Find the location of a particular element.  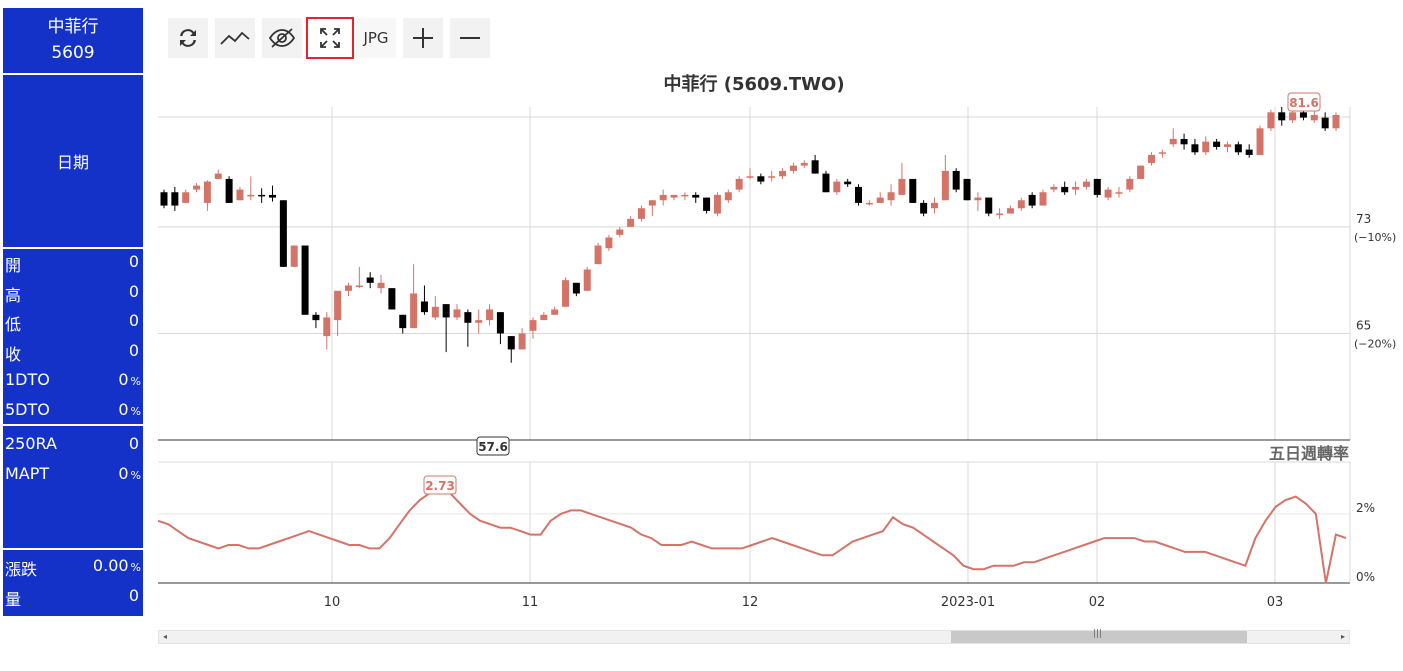

min-price-badge: 57.6 is located at coordinates (493, 446).